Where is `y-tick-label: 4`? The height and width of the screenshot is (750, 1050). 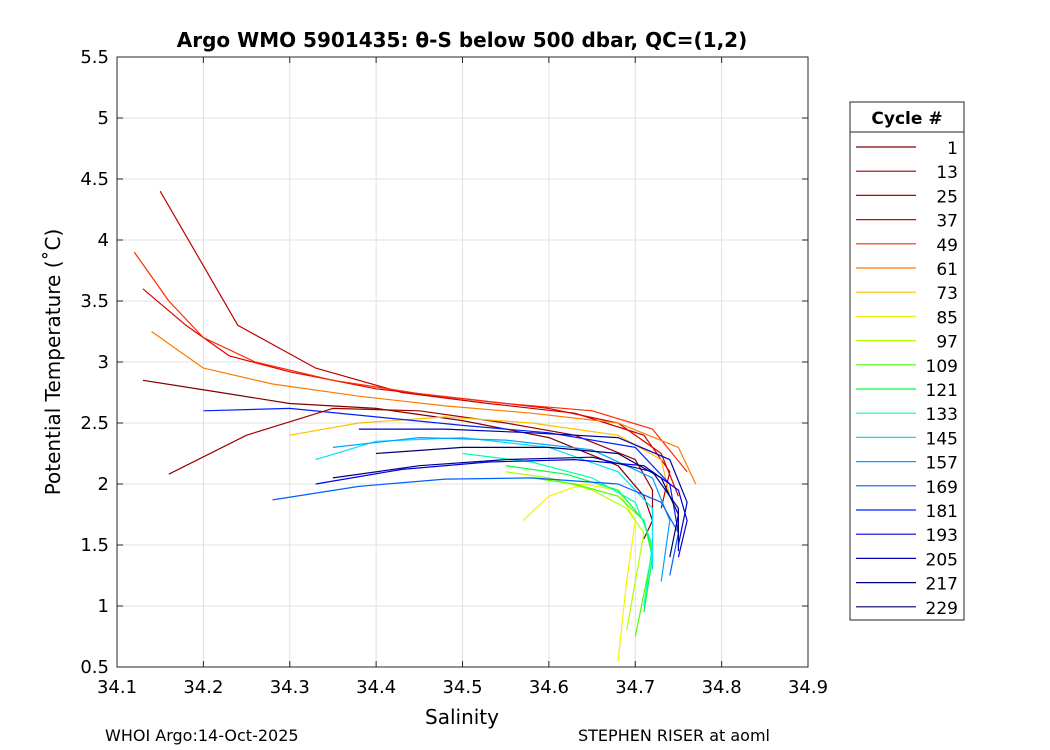 y-tick-label: 4 is located at coordinates (103, 240).